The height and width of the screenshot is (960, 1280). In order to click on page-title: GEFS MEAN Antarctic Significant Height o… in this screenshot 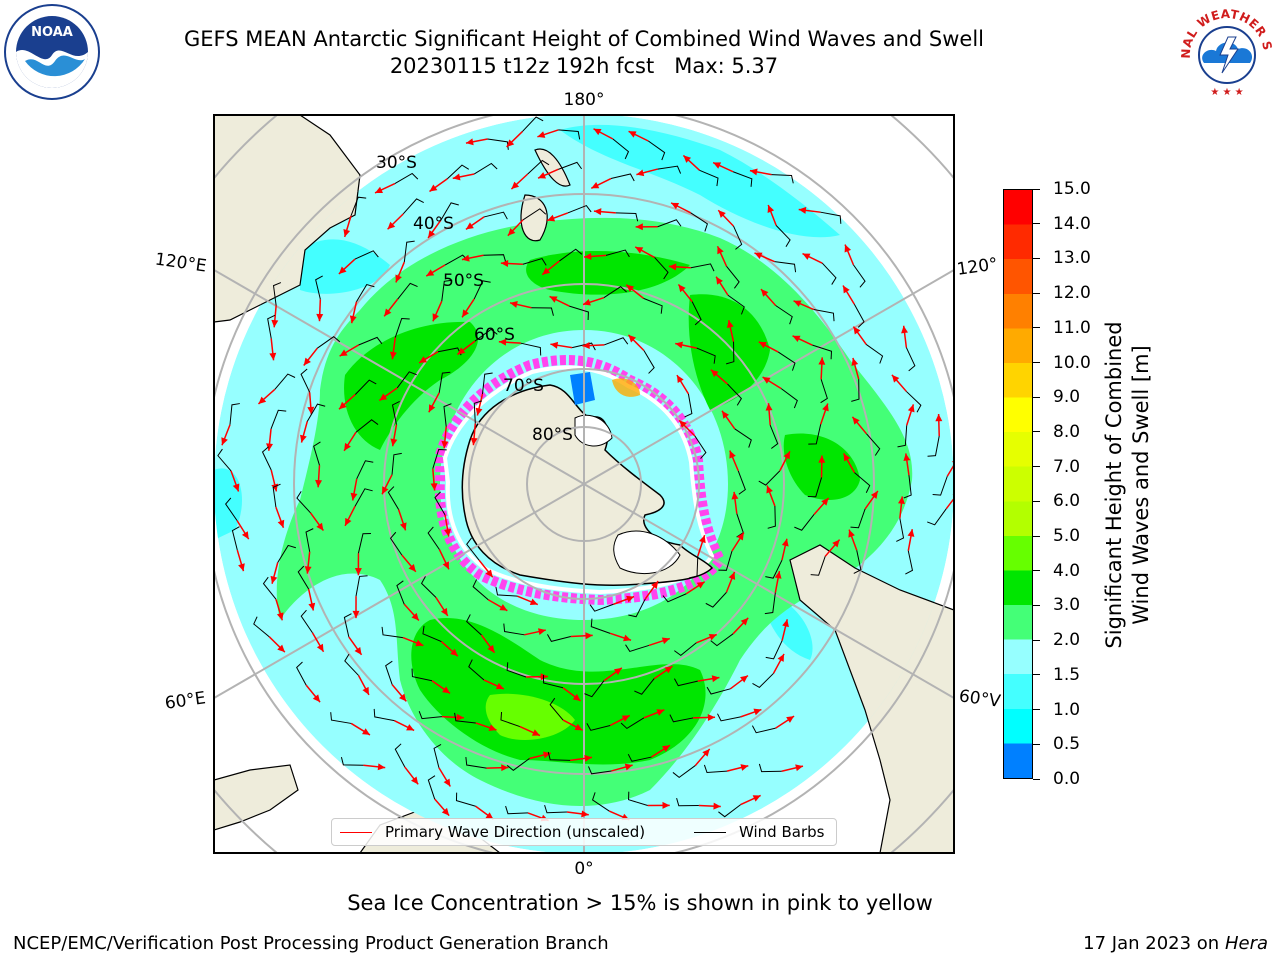, I will do `click(584, 53)`.